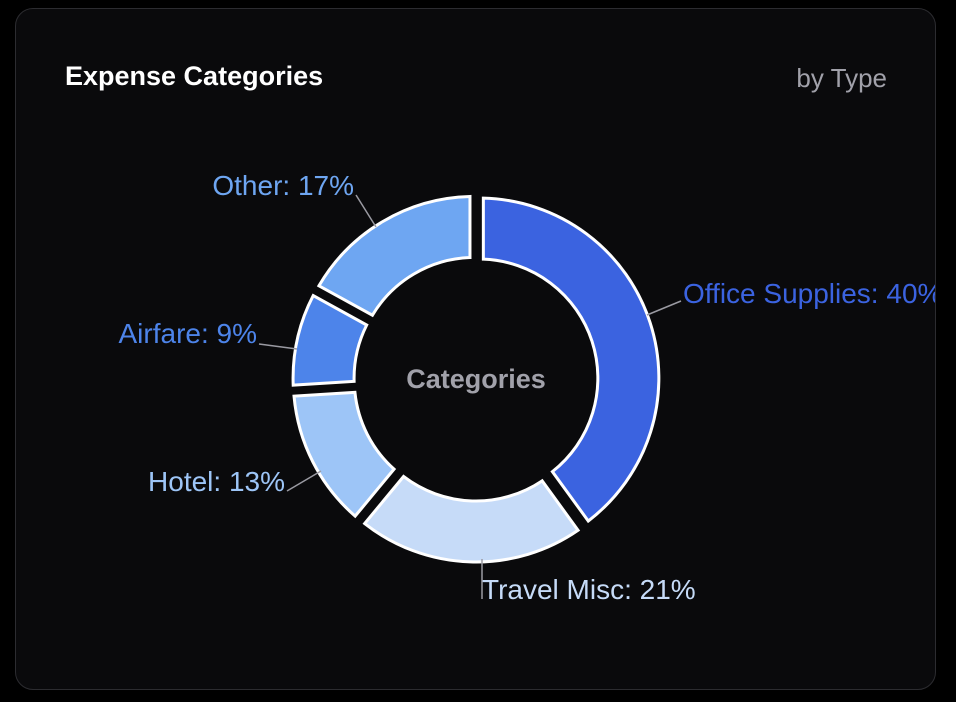 Image resolution: width=956 pixels, height=702 pixels. What do you see at coordinates (471, 519) in the screenshot?
I see `slice-travel-misc` at bounding box center [471, 519].